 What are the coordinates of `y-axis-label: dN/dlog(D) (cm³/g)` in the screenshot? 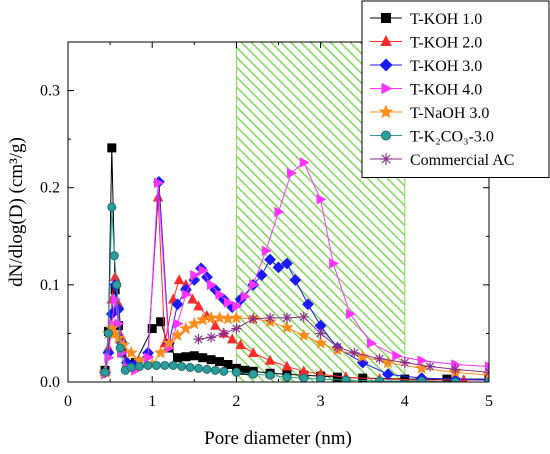 It's located at (16, 212).